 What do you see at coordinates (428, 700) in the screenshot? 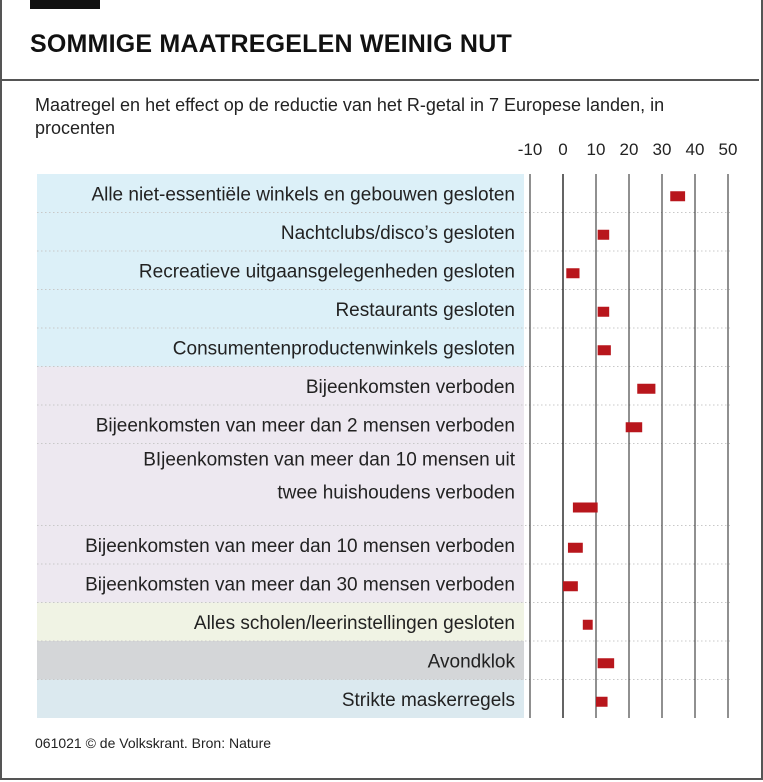
I see `row-label: Strikte maskerregels` at bounding box center [428, 700].